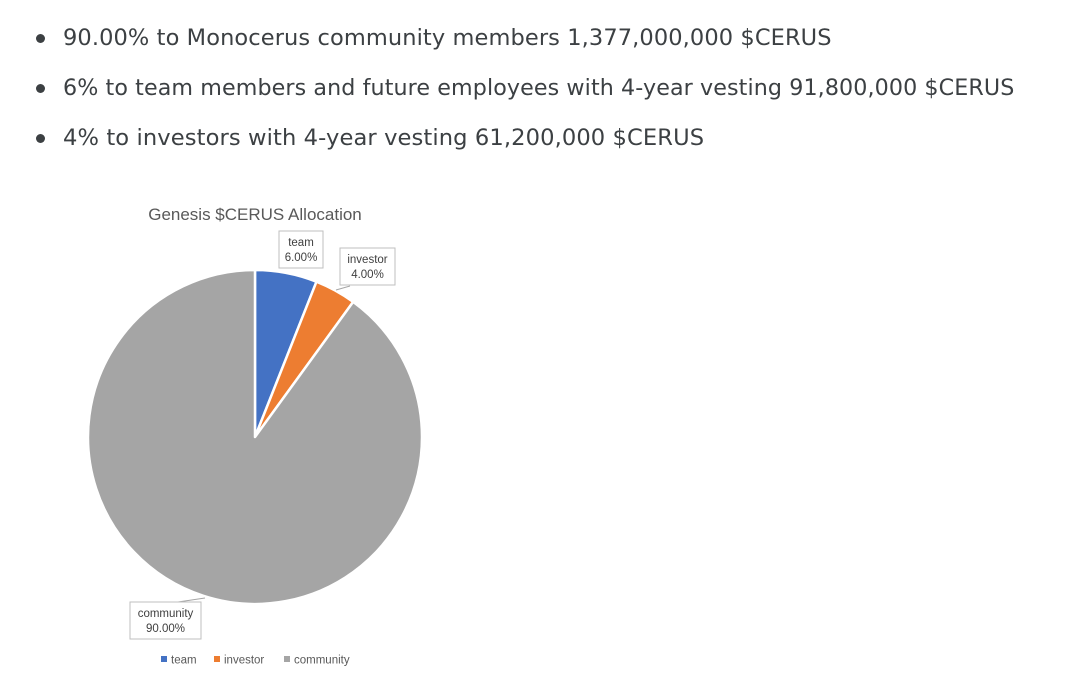 The image size is (1087, 682). I want to click on legend-item-team: team, so click(179, 661).